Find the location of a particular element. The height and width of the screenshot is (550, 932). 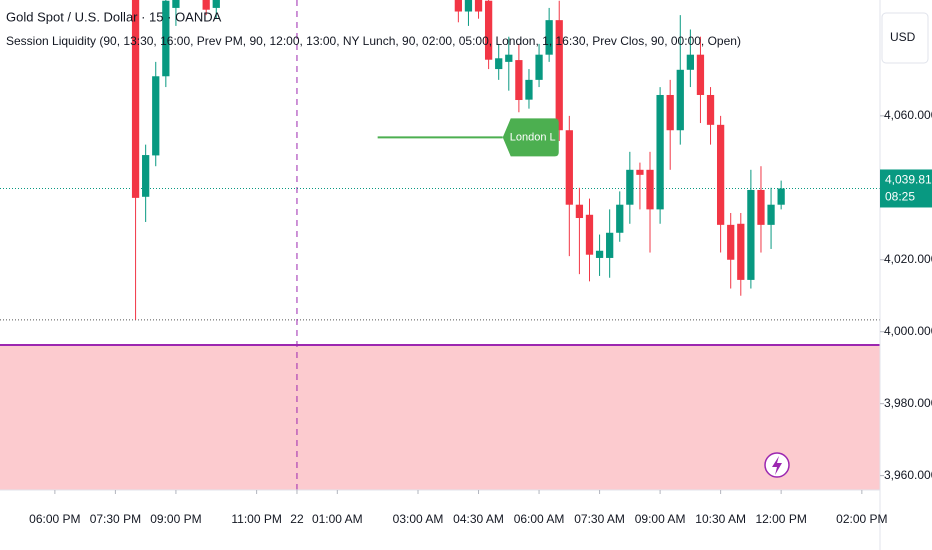

x-tick-label: 06:00 PM is located at coordinates (54, 519).